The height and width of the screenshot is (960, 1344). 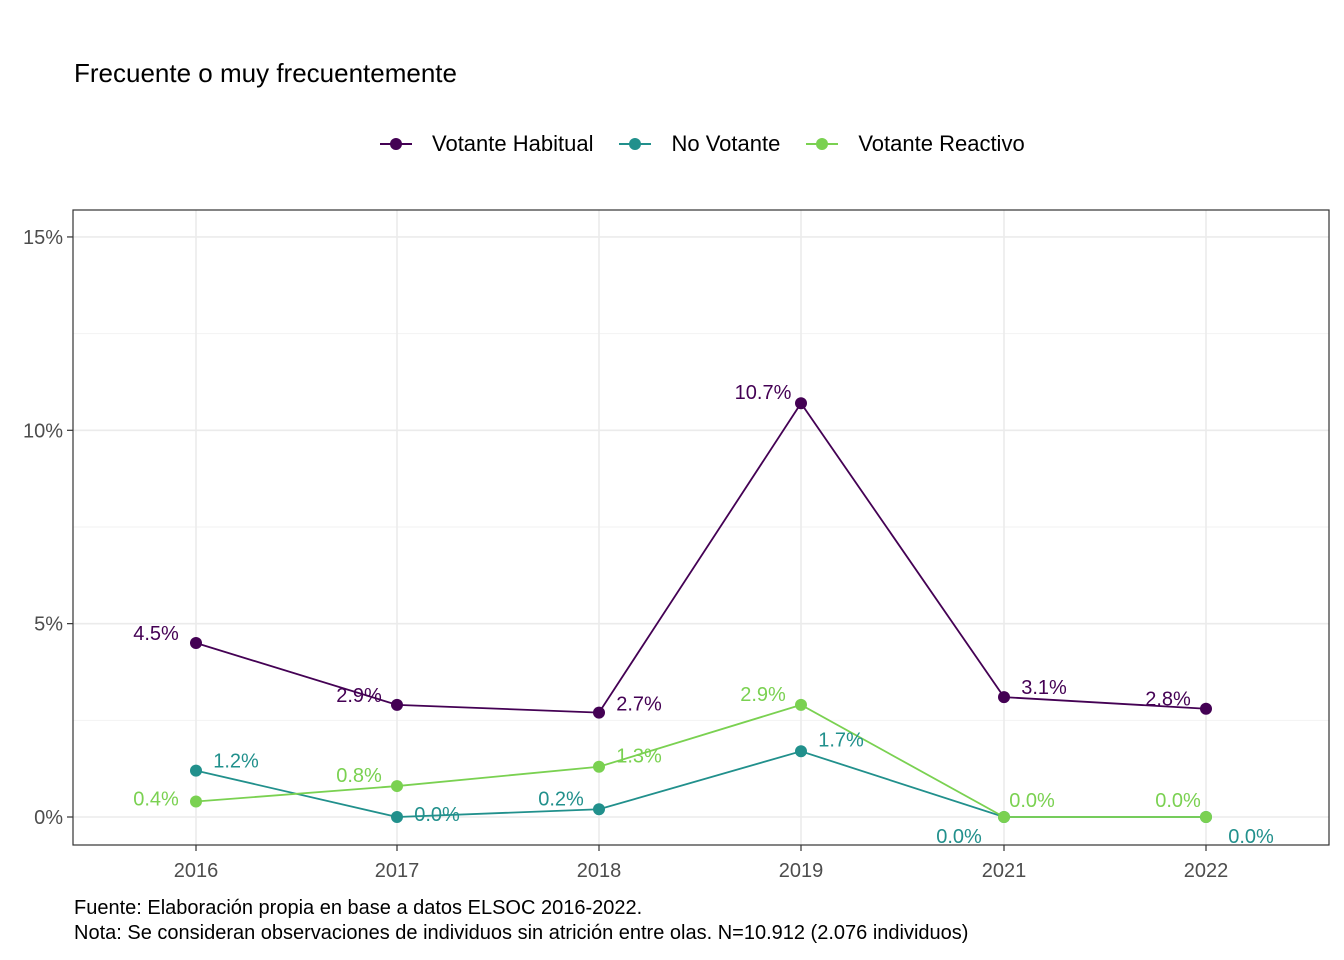 I want to click on data-label: 0.2%, so click(x=561, y=799).